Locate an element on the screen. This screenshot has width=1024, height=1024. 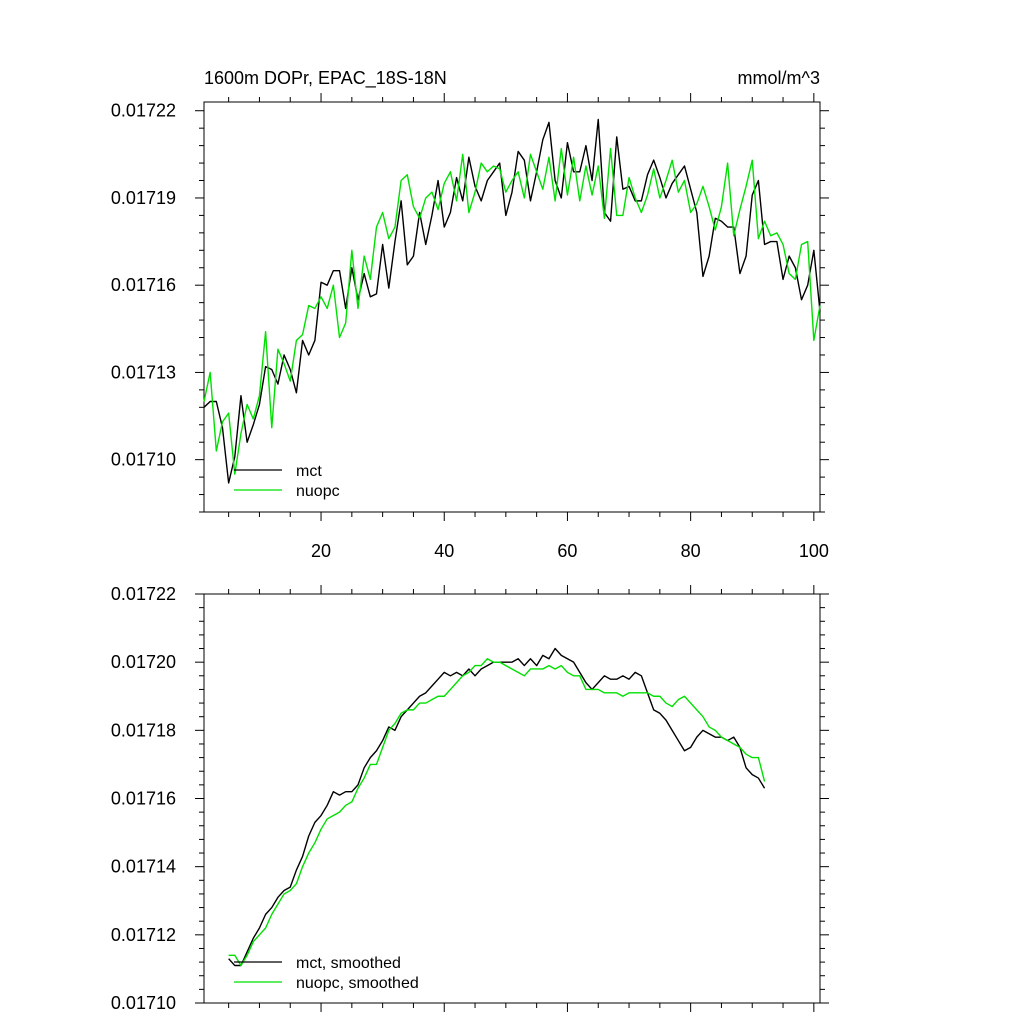
legend-label-nuopc-smoothed: nuopc, smoothed is located at coordinates (357, 983).